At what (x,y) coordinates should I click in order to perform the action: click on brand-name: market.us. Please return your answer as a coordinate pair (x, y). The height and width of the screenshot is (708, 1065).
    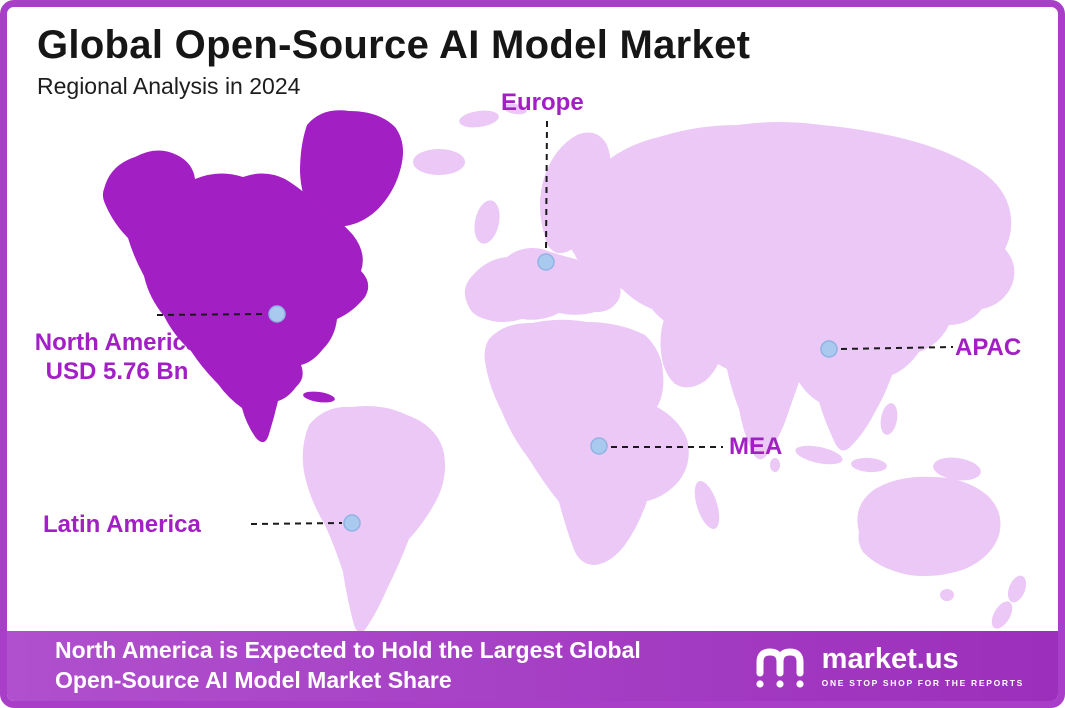
    Looking at the image, I should click on (890, 658).